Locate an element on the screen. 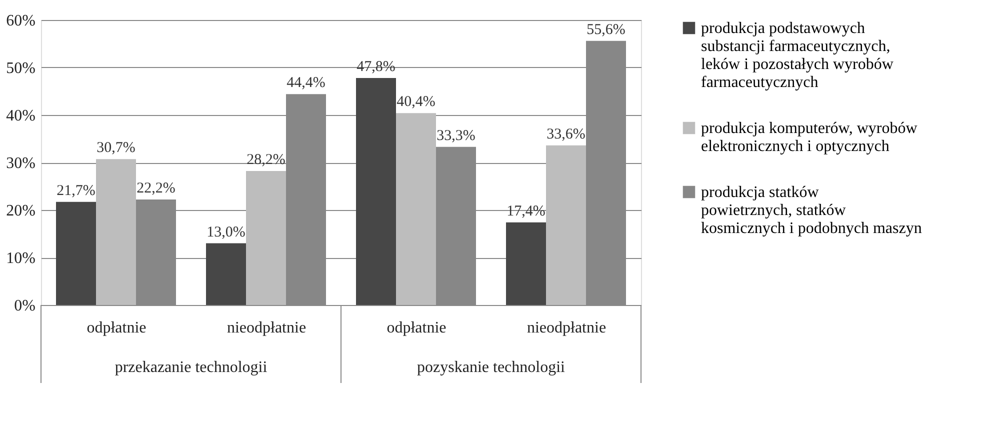 The image size is (981, 425). data-label: 44,4% is located at coordinates (306, 83).